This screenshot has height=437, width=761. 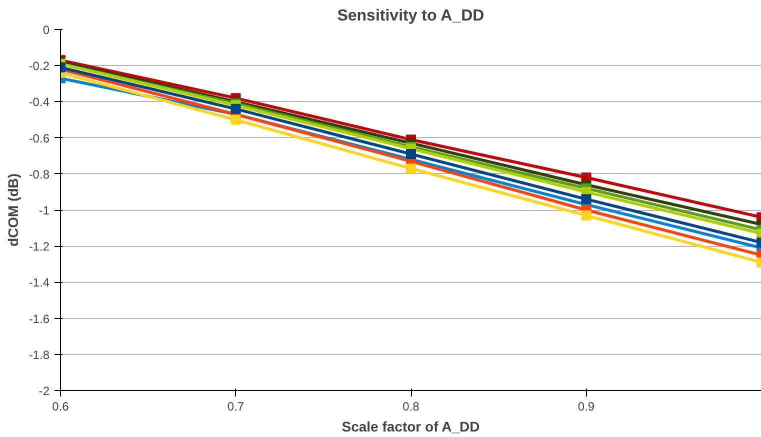 What do you see at coordinates (39, 247) in the screenshot?
I see `y-tick-label: -1.2` at bounding box center [39, 247].